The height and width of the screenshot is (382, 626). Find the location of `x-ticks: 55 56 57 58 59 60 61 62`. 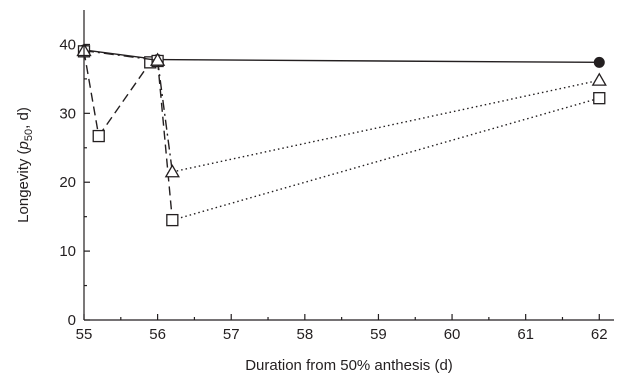

x-ticks: 55 56 57 58 59 60 61 62 is located at coordinates (342, 328).